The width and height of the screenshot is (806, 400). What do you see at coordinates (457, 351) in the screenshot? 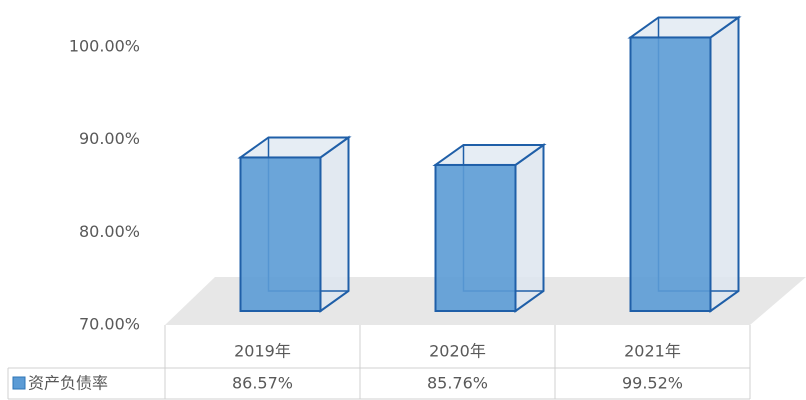
I see `x-tick-label: 2020年` at bounding box center [457, 351].